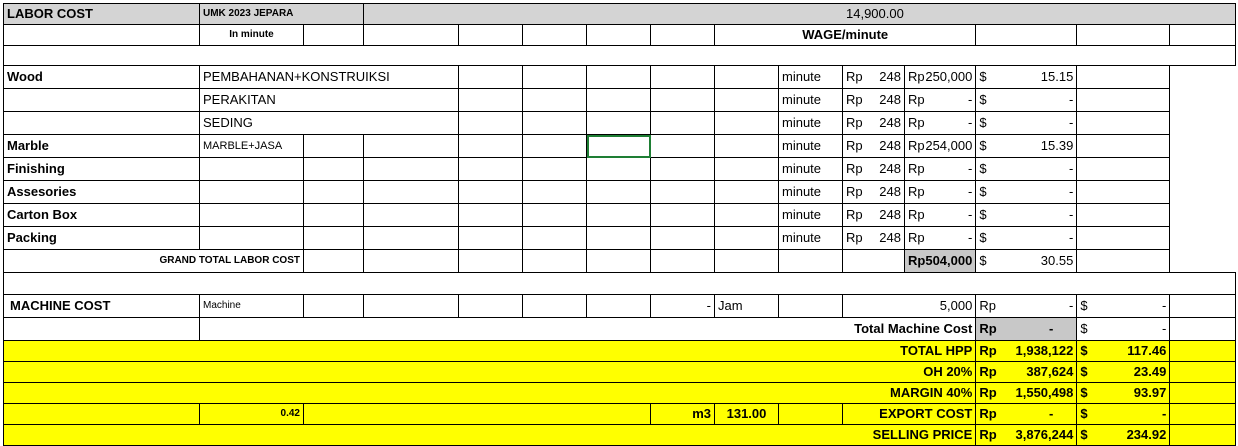 This screenshot has height=446, width=1238. Describe the element at coordinates (281, 14) in the screenshot. I see `umk-label: UMK 2023 JEPARA` at that location.